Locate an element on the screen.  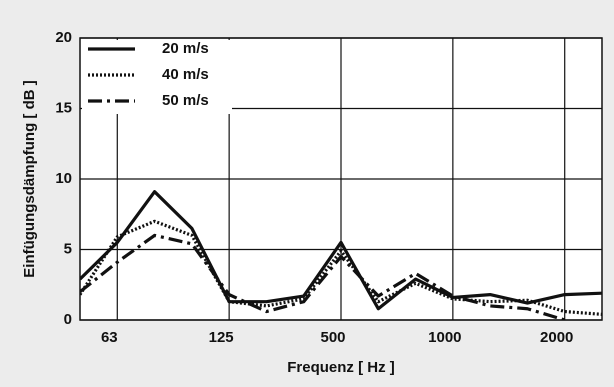
legend-label: 50 m/s is located at coordinates (185, 100).